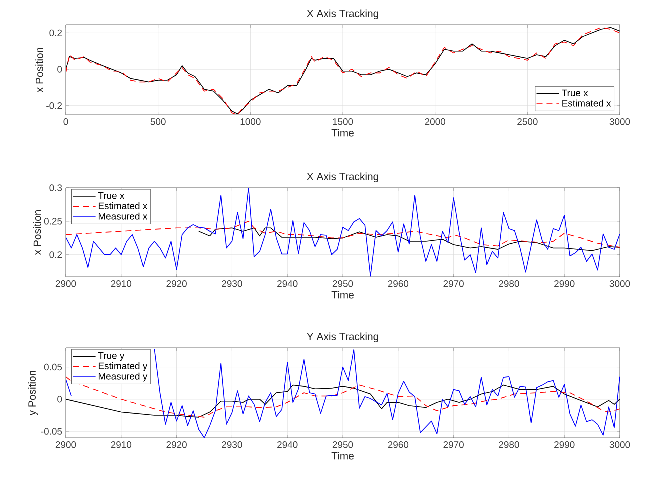 The width and height of the screenshot is (652, 482). I want to click on x-tick-label: 2500, so click(528, 122).